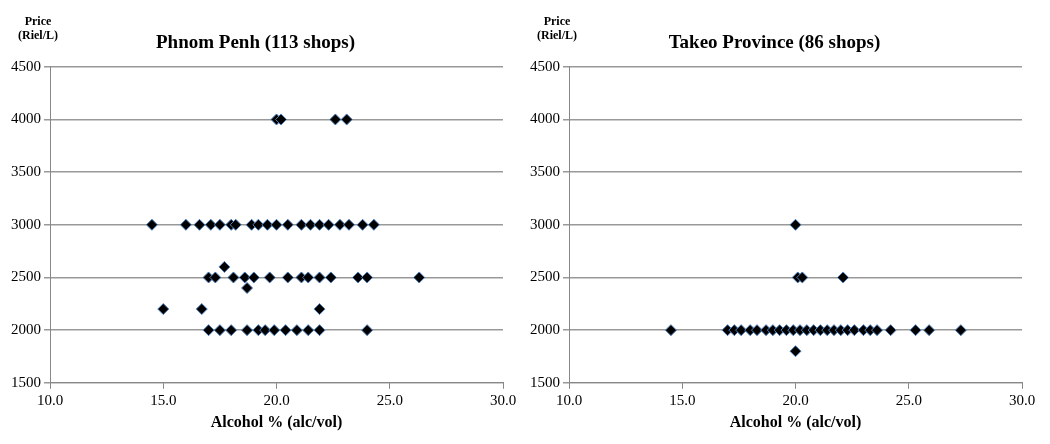  I want to click on chart-title: Phnom Penh (113 shops), so click(255, 42).